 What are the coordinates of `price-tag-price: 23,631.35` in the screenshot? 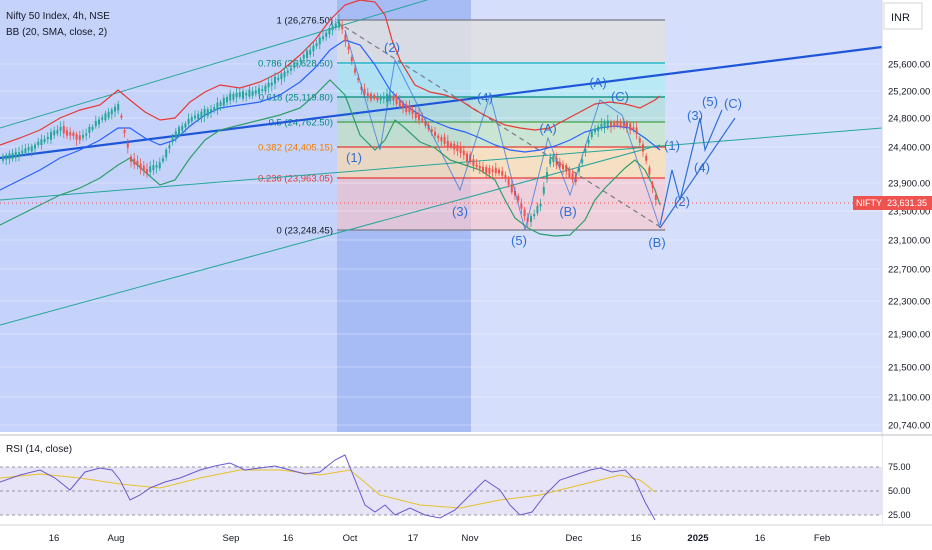 It's located at (907, 203).